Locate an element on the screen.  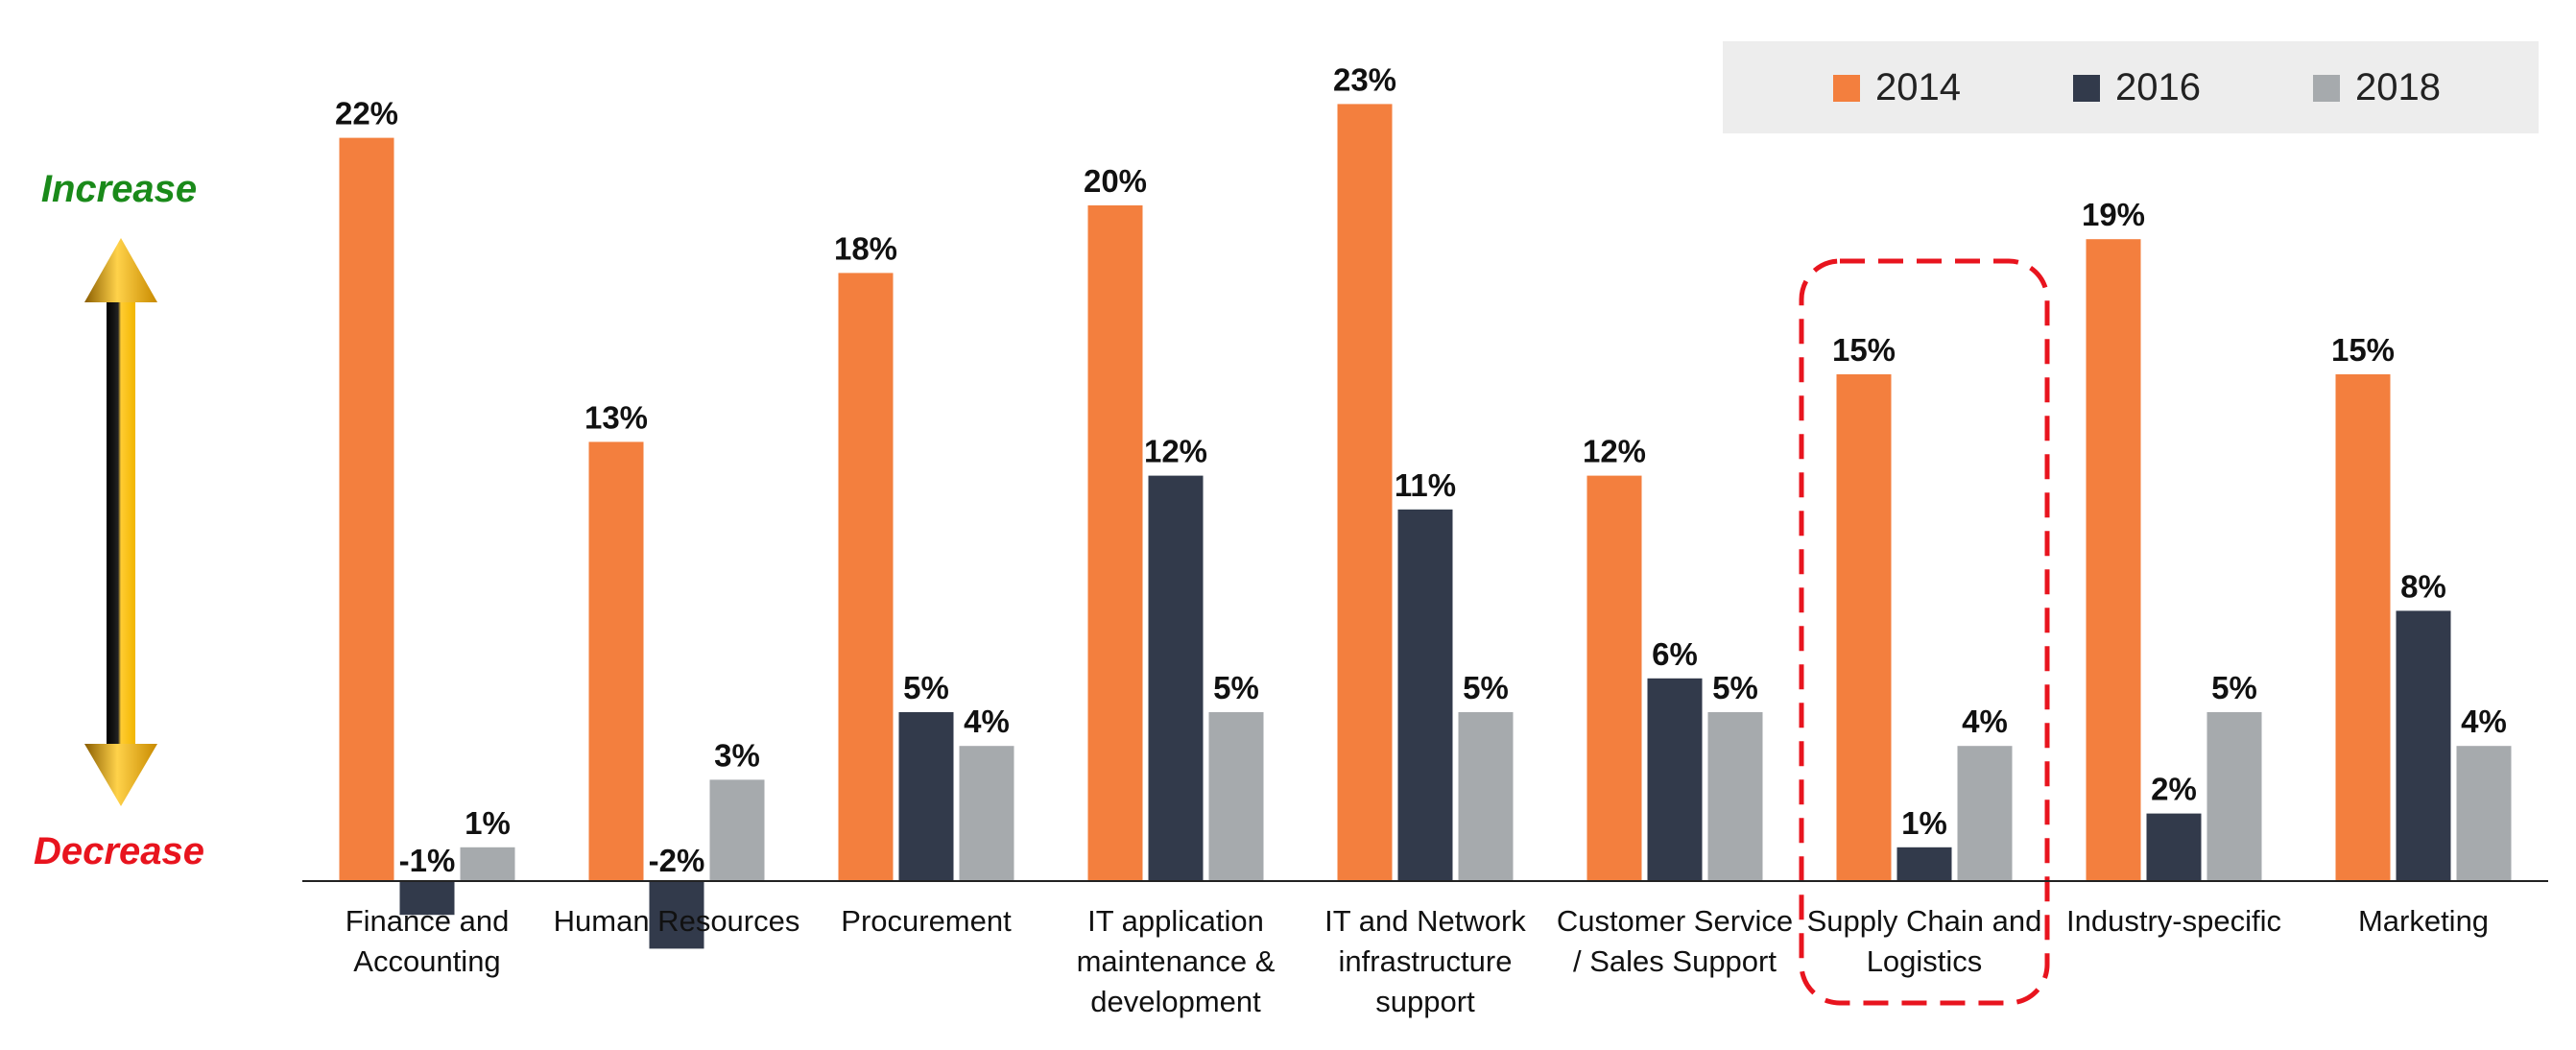
legend-swatch-2014 is located at coordinates (1846, 89).